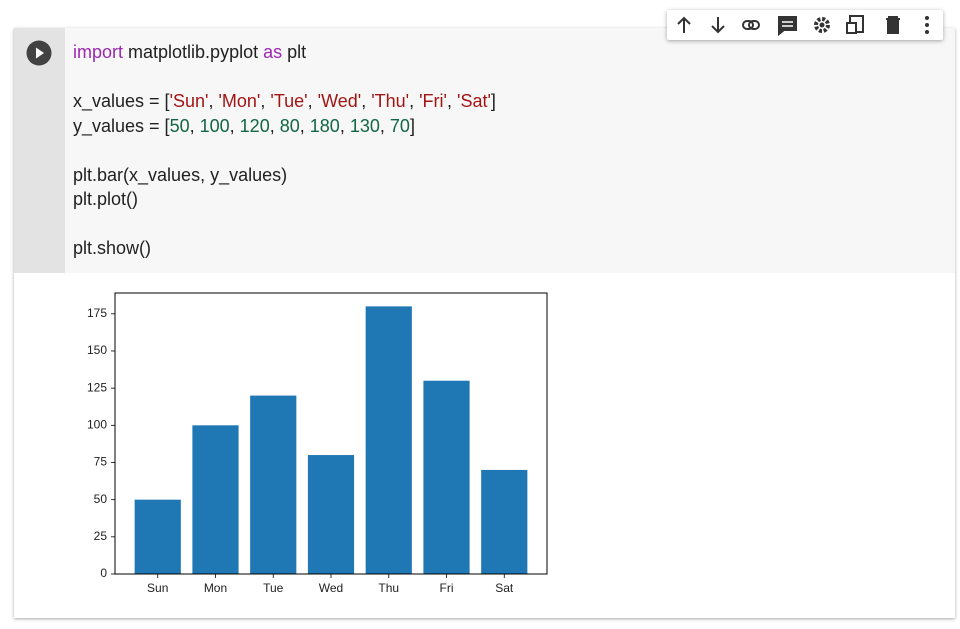 This screenshot has height=629, width=960. Describe the element at coordinates (399, 125) in the screenshot. I see `code-token: 70` at that location.